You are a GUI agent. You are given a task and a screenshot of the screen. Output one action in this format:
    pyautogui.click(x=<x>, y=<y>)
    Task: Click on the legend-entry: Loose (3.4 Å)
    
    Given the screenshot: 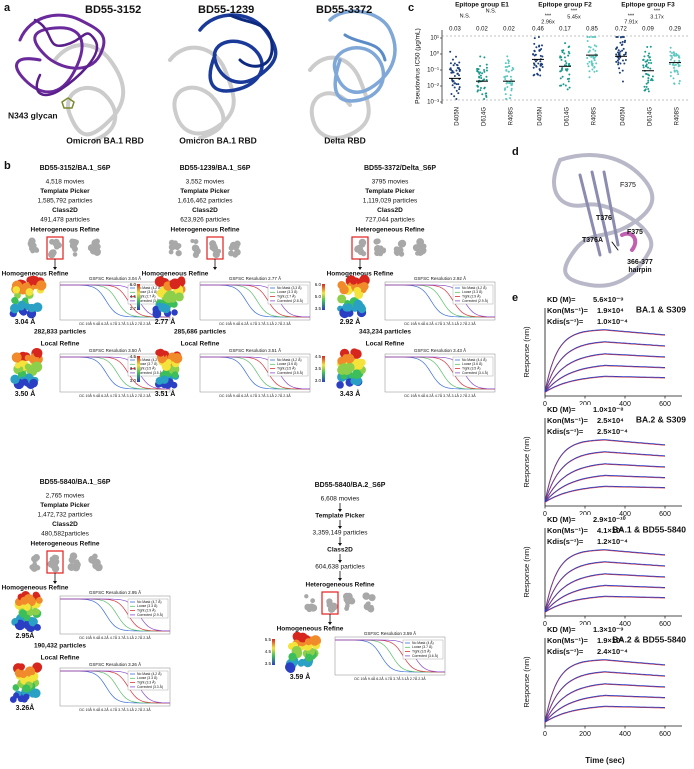 What is the action you would take?
    pyautogui.click(x=147, y=291)
    